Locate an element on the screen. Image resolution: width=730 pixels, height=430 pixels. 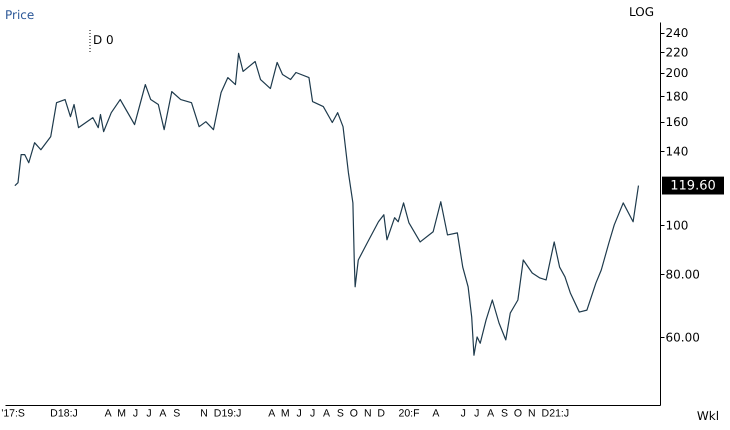
text: Wkl is located at coordinates (708, 416).